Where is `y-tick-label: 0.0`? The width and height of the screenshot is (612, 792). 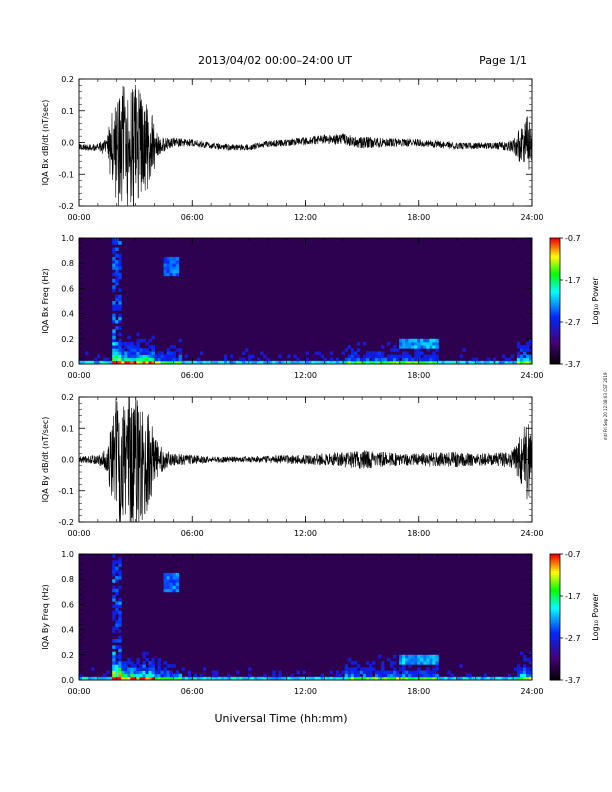
y-tick-label: 0.0 is located at coordinates (67, 143).